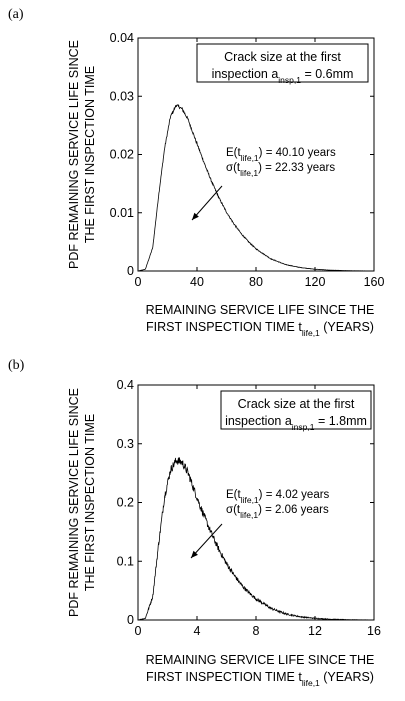 The width and height of the screenshot is (405, 701). What do you see at coordinates (122, 96) in the screenshot?
I see `y-tick-label: 0.03` at bounding box center [122, 96].